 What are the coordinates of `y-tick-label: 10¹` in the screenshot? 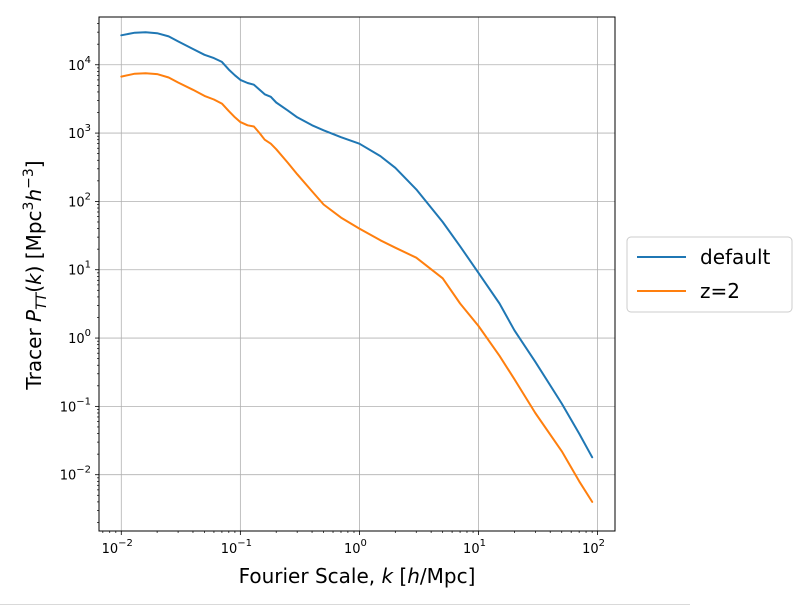 It's located at (79, 269).